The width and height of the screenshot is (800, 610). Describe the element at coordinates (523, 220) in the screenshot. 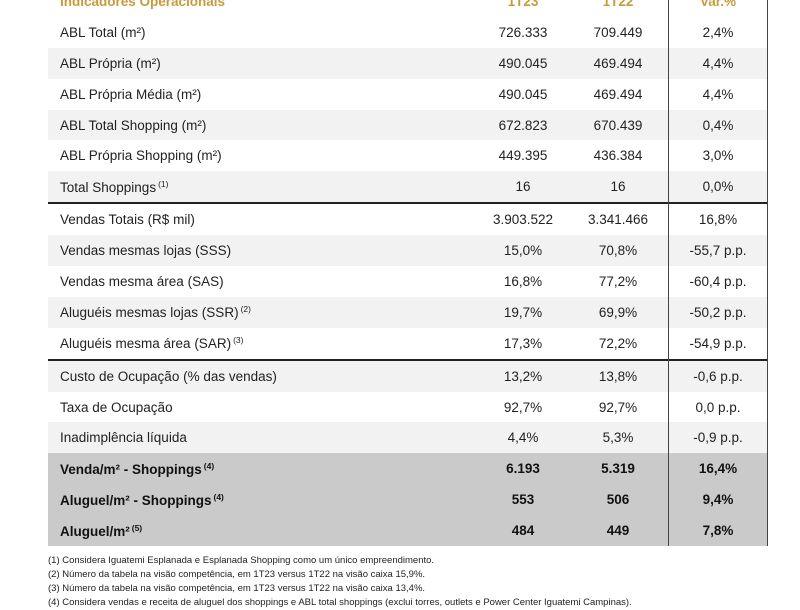

I see `cell-value: 3.903.522` at that location.